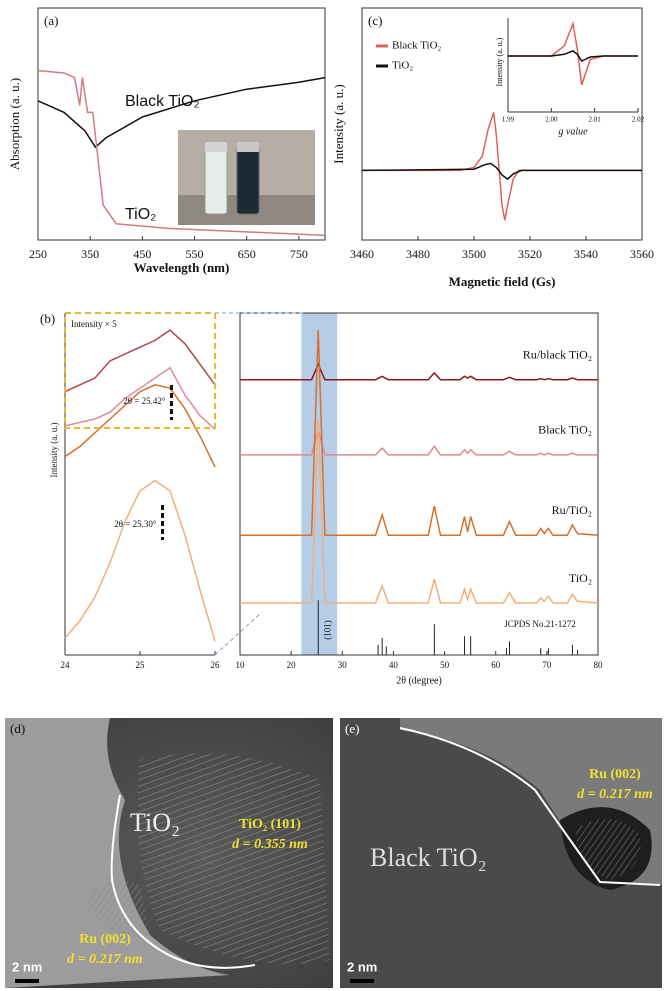  Describe the element at coordinates (155, 822) in the screenshot. I see `phase-label: TiO₂` at that location.